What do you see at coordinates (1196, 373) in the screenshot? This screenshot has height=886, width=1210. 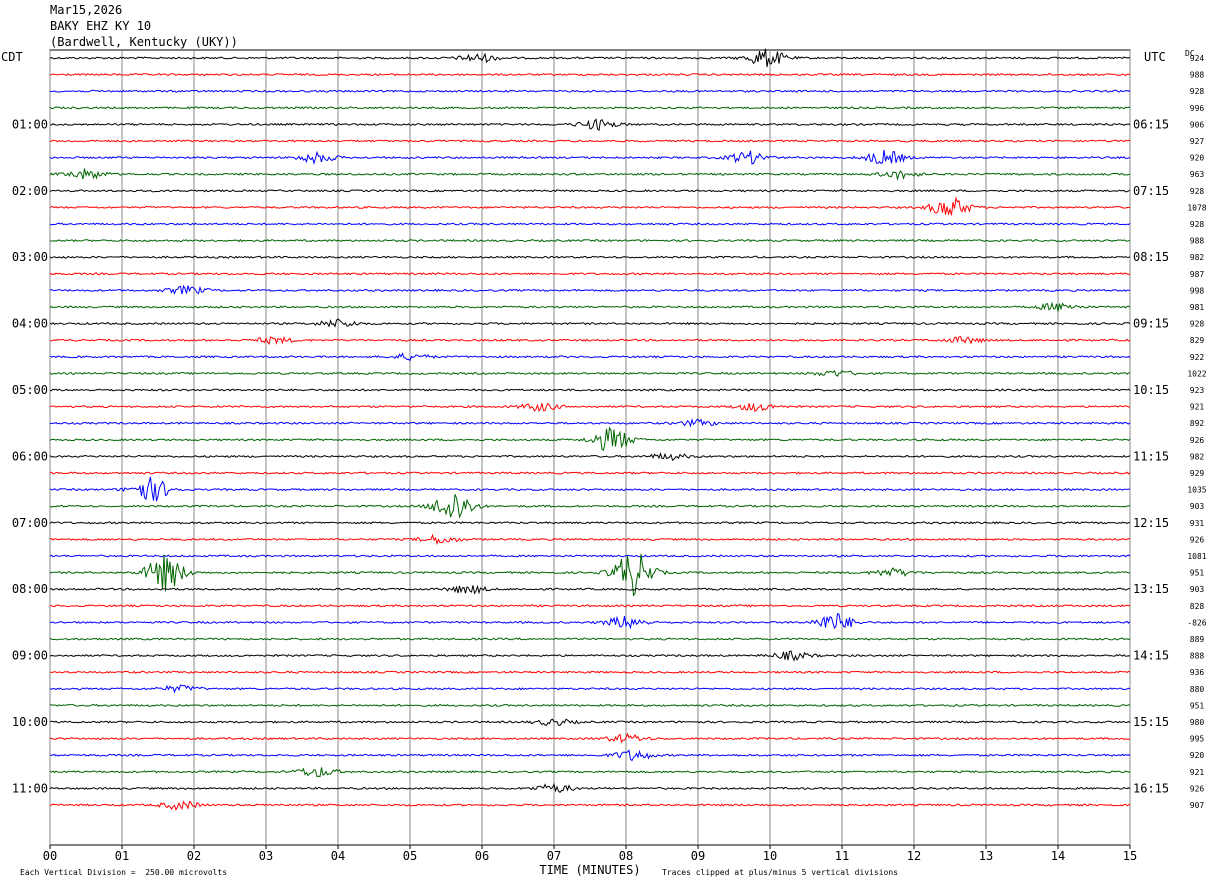 I see `dc-offset-19: 1022` at bounding box center [1196, 373].